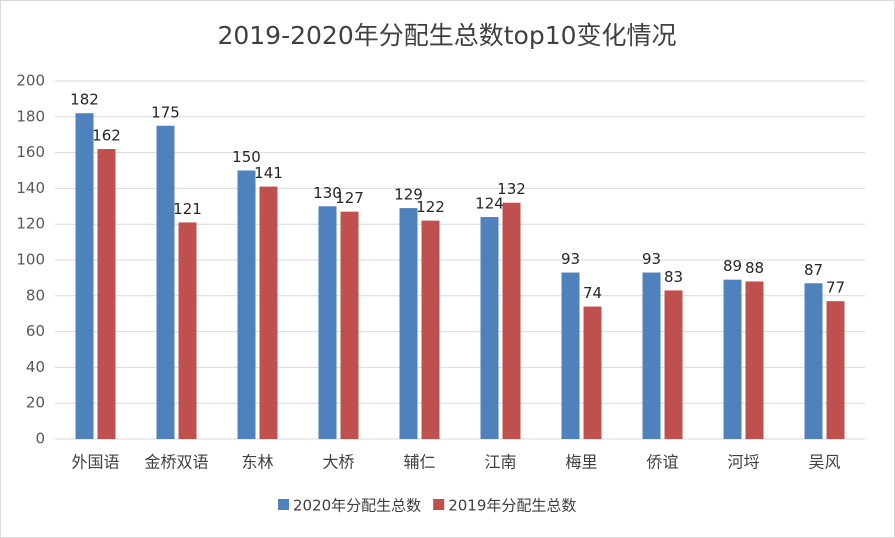 The width and height of the screenshot is (895, 538). What do you see at coordinates (30, 116) in the screenshot?
I see `y-tick-label: 180` at bounding box center [30, 116].